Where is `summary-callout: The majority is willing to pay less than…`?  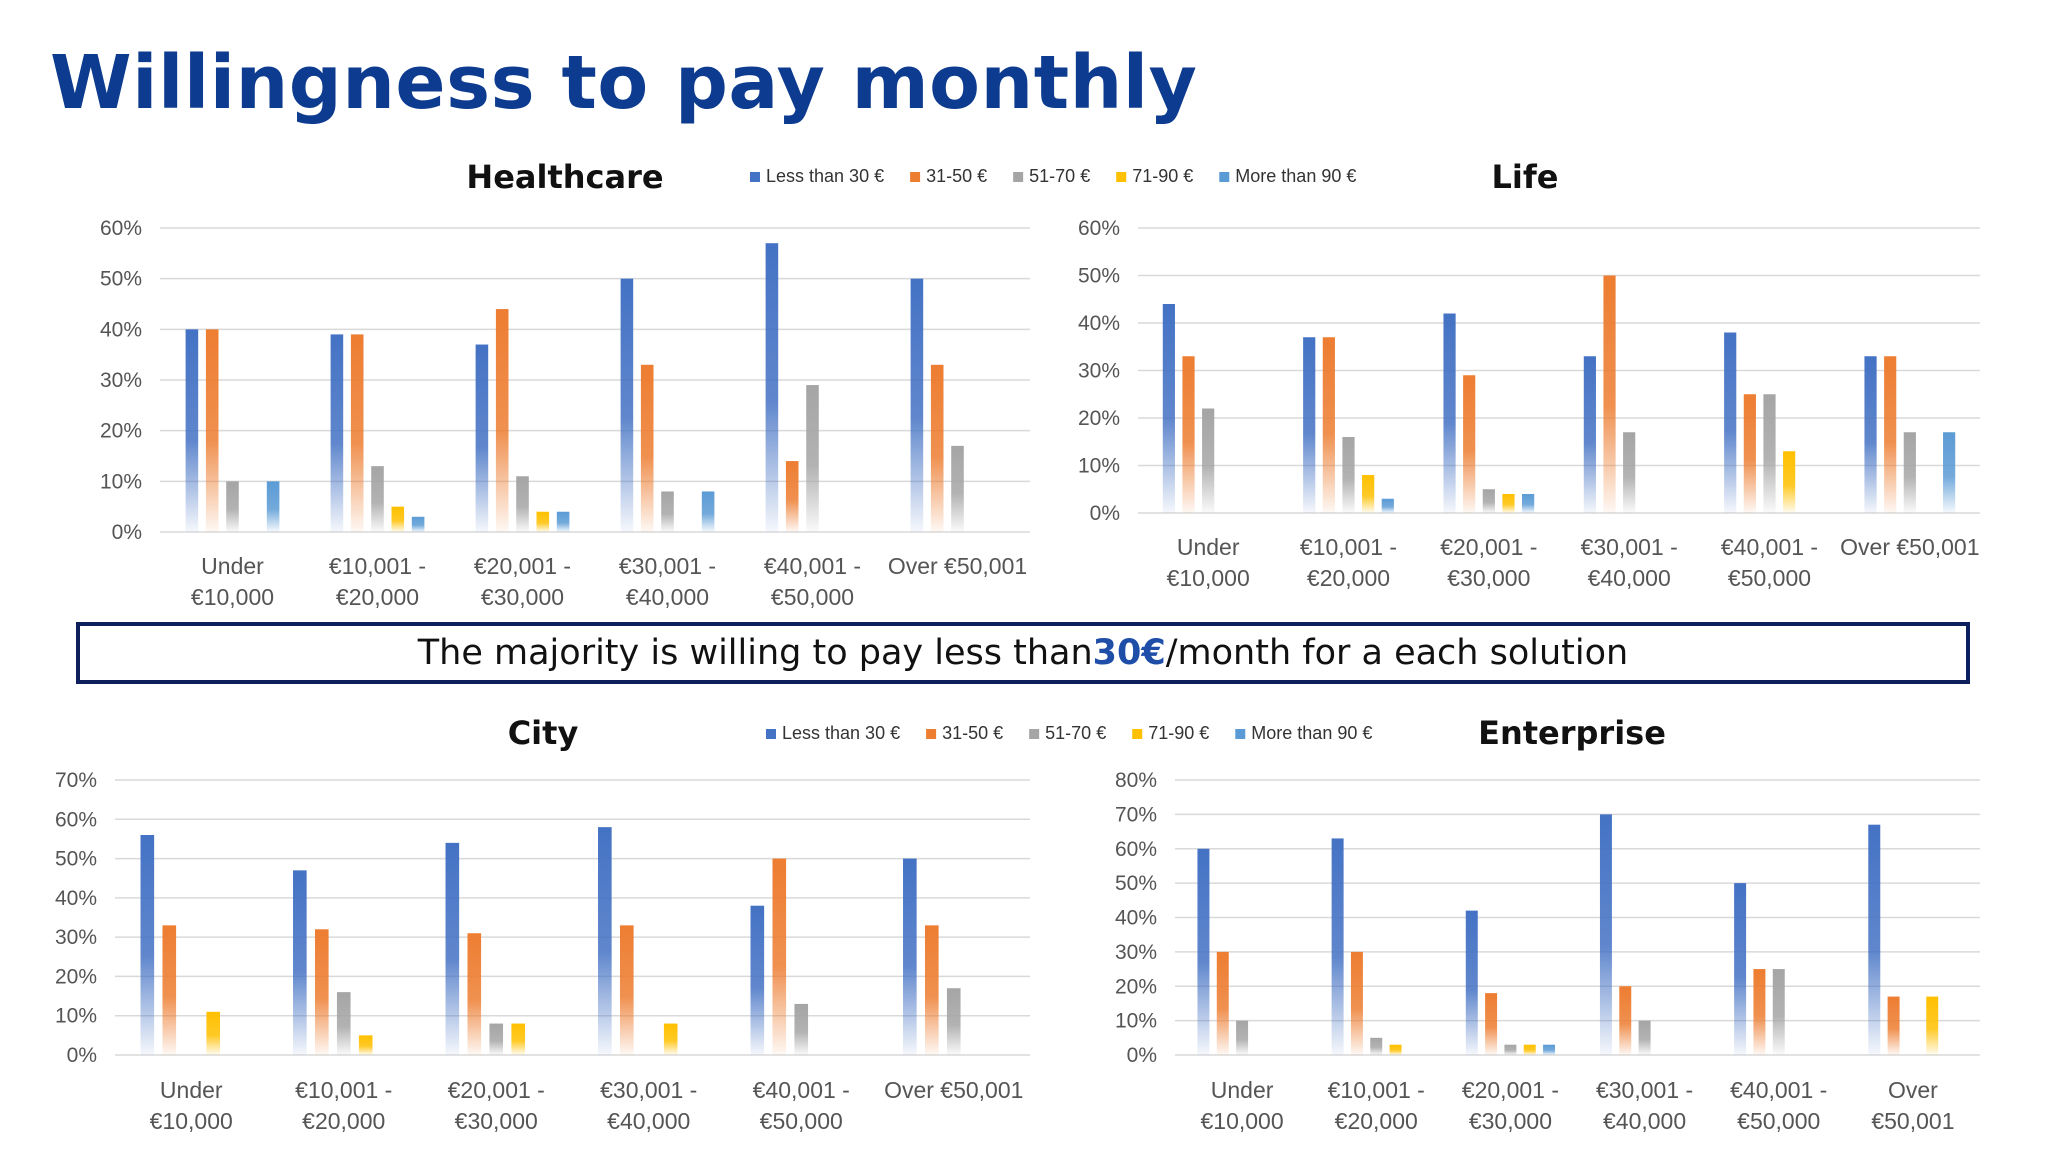 summary-callout: The majority is willing to pay less than… is located at coordinates (1023, 653).